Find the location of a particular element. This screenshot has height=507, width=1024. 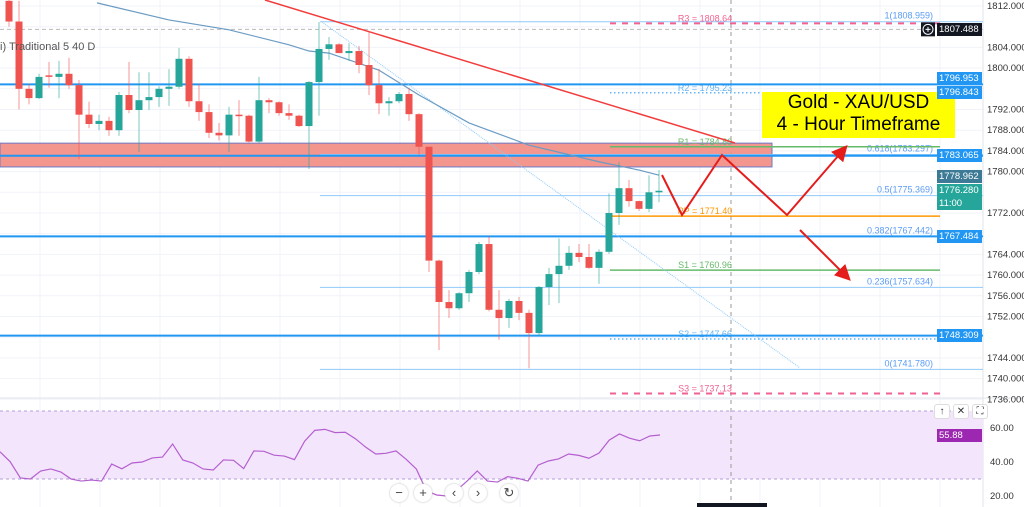

price-axis-tick: 1792.000 is located at coordinates (1005, 110).